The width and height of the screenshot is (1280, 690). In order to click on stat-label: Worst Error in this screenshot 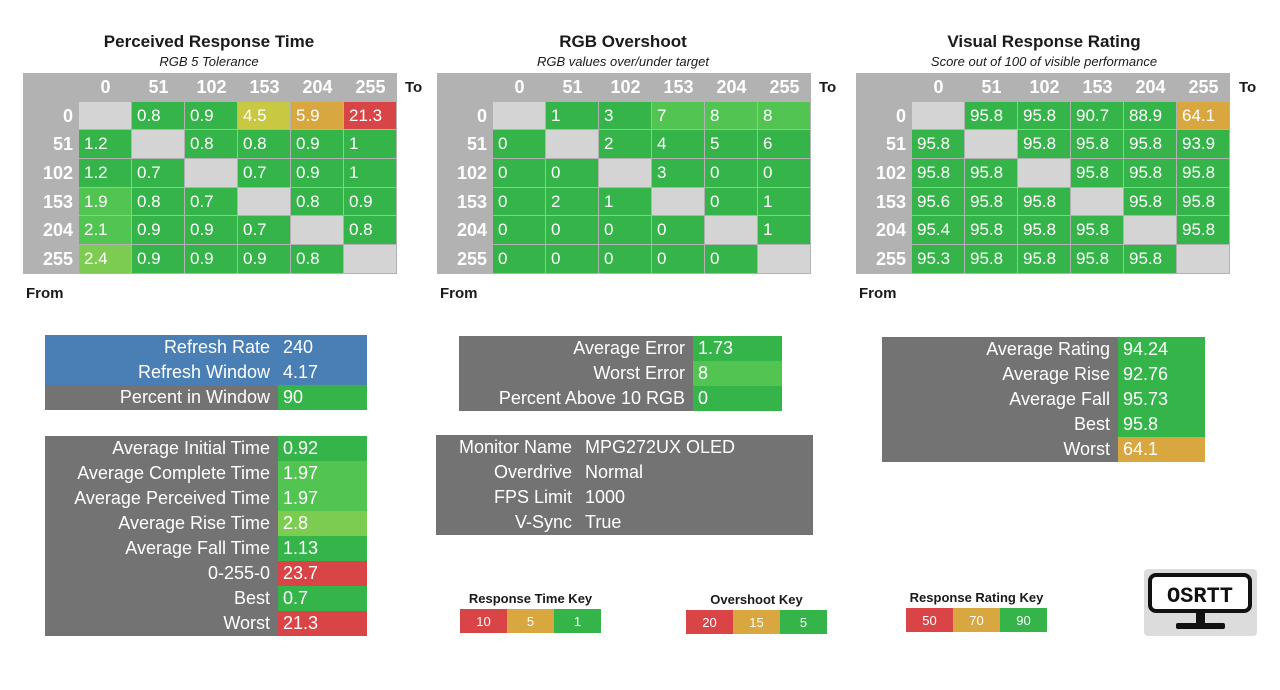, I will do `click(576, 373)`.